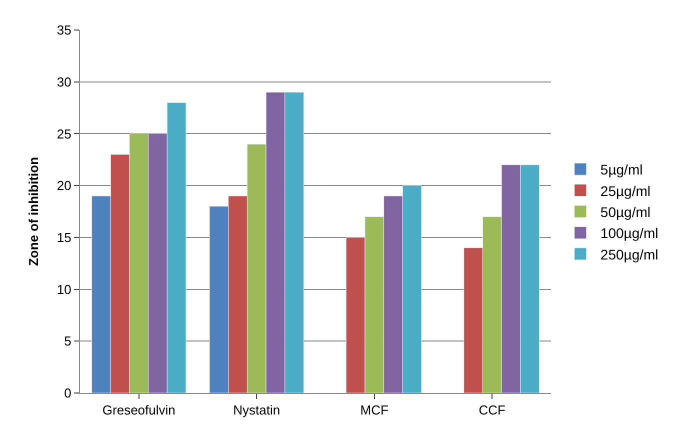 The height and width of the screenshot is (443, 675). Describe the element at coordinates (625, 190) in the screenshot. I see `legend-label: 25µg/ml` at that location.